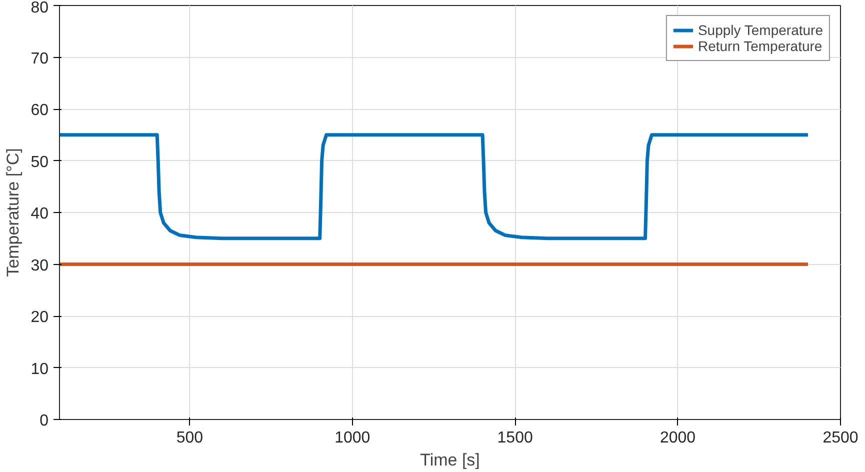  Describe the element at coordinates (352, 438) in the screenshot. I see `x-tick-label: 1000` at that location.